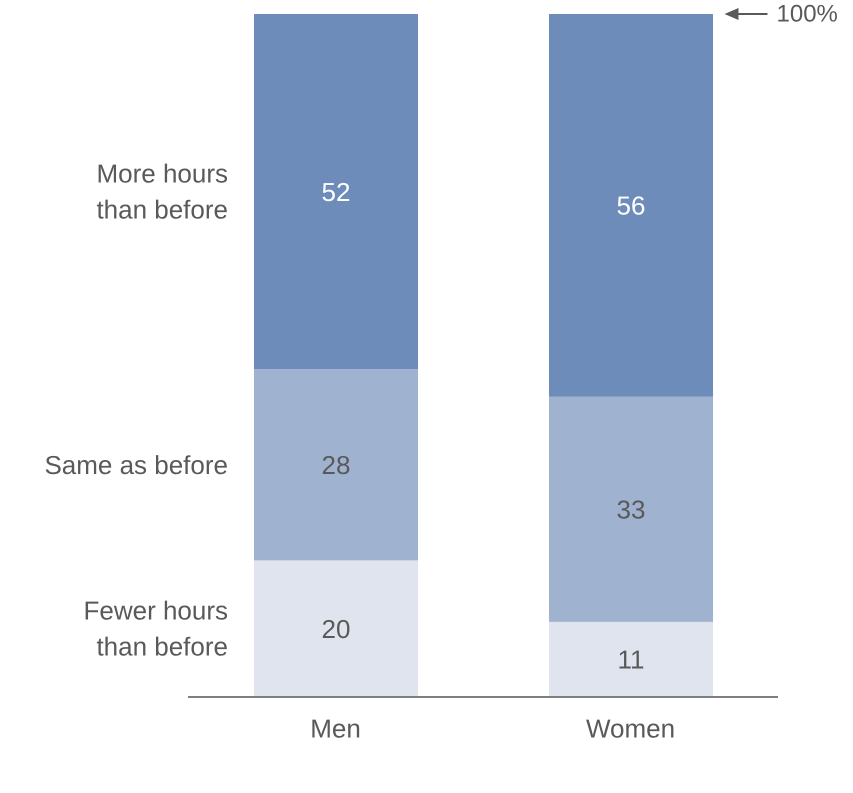  What do you see at coordinates (335, 728) in the screenshot?
I see `x-tick-label: Men` at bounding box center [335, 728].